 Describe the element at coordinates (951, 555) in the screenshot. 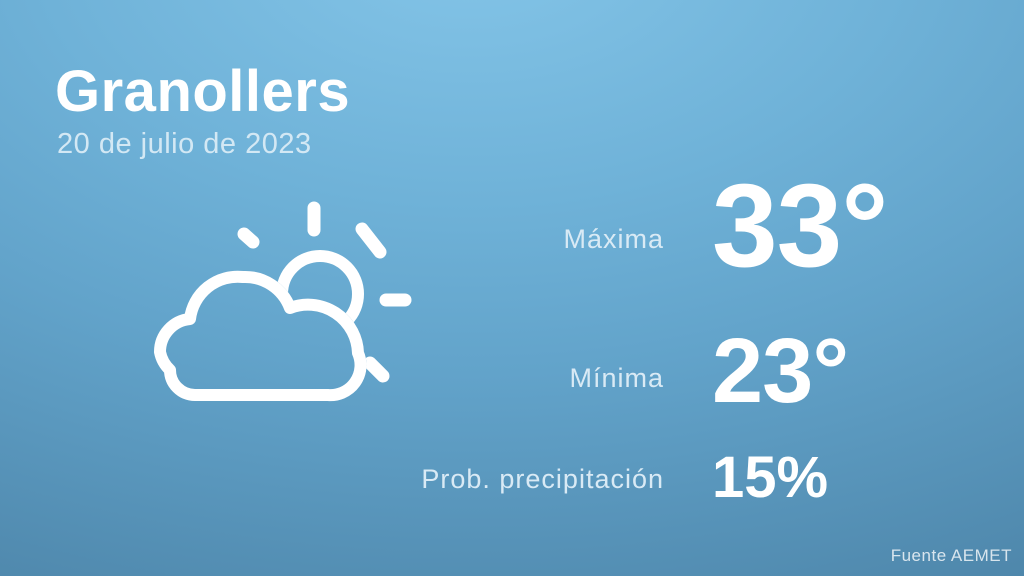

I see `source-credit: Fuente AEMET` at that location.